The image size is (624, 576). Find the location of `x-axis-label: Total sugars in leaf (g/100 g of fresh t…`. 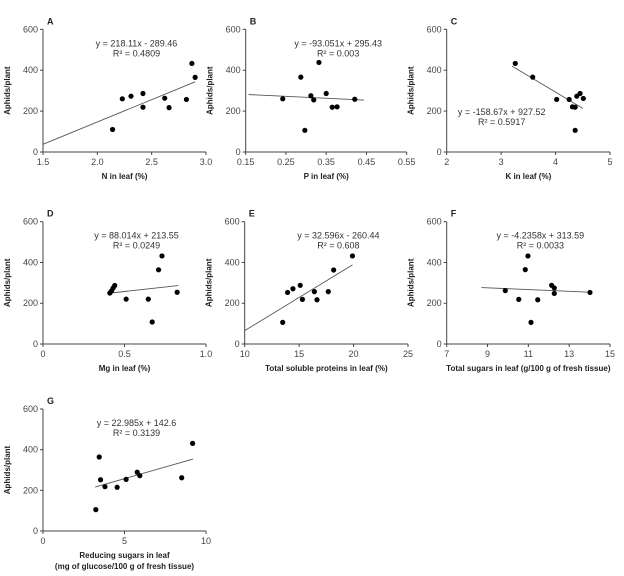

x-axis-label: Total sugars in leaf (g/100 g of fresh t… is located at coordinates (528, 368).